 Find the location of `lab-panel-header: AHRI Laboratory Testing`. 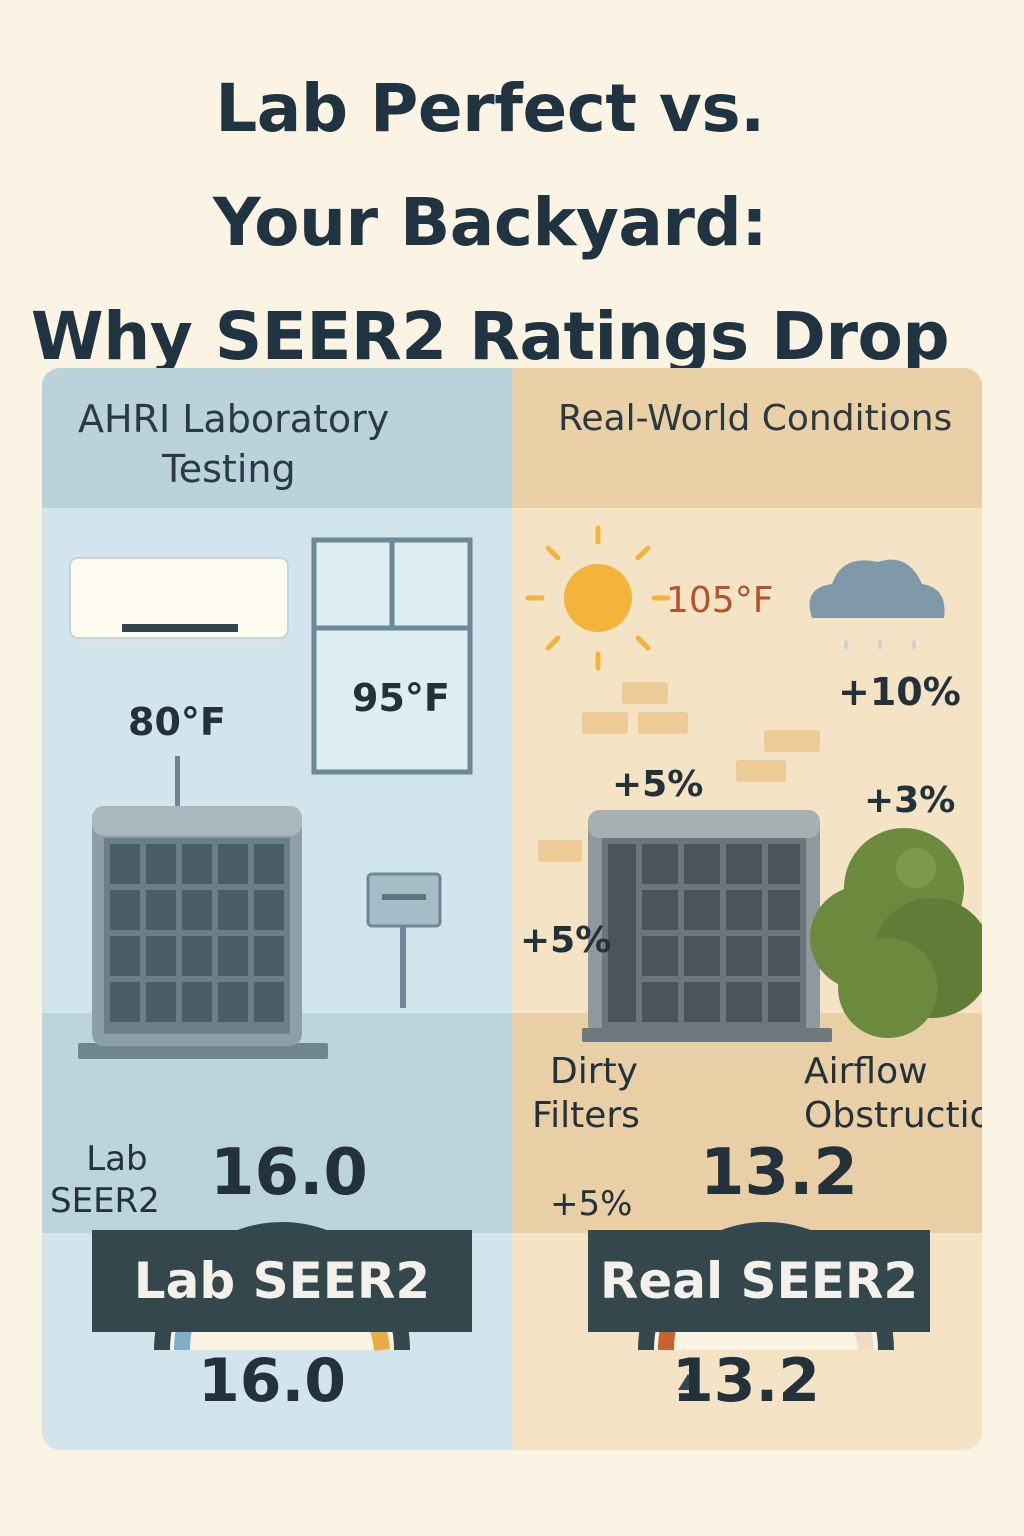

lab-panel-header: AHRI Laboratory Testing is located at coordinates (277, 438).